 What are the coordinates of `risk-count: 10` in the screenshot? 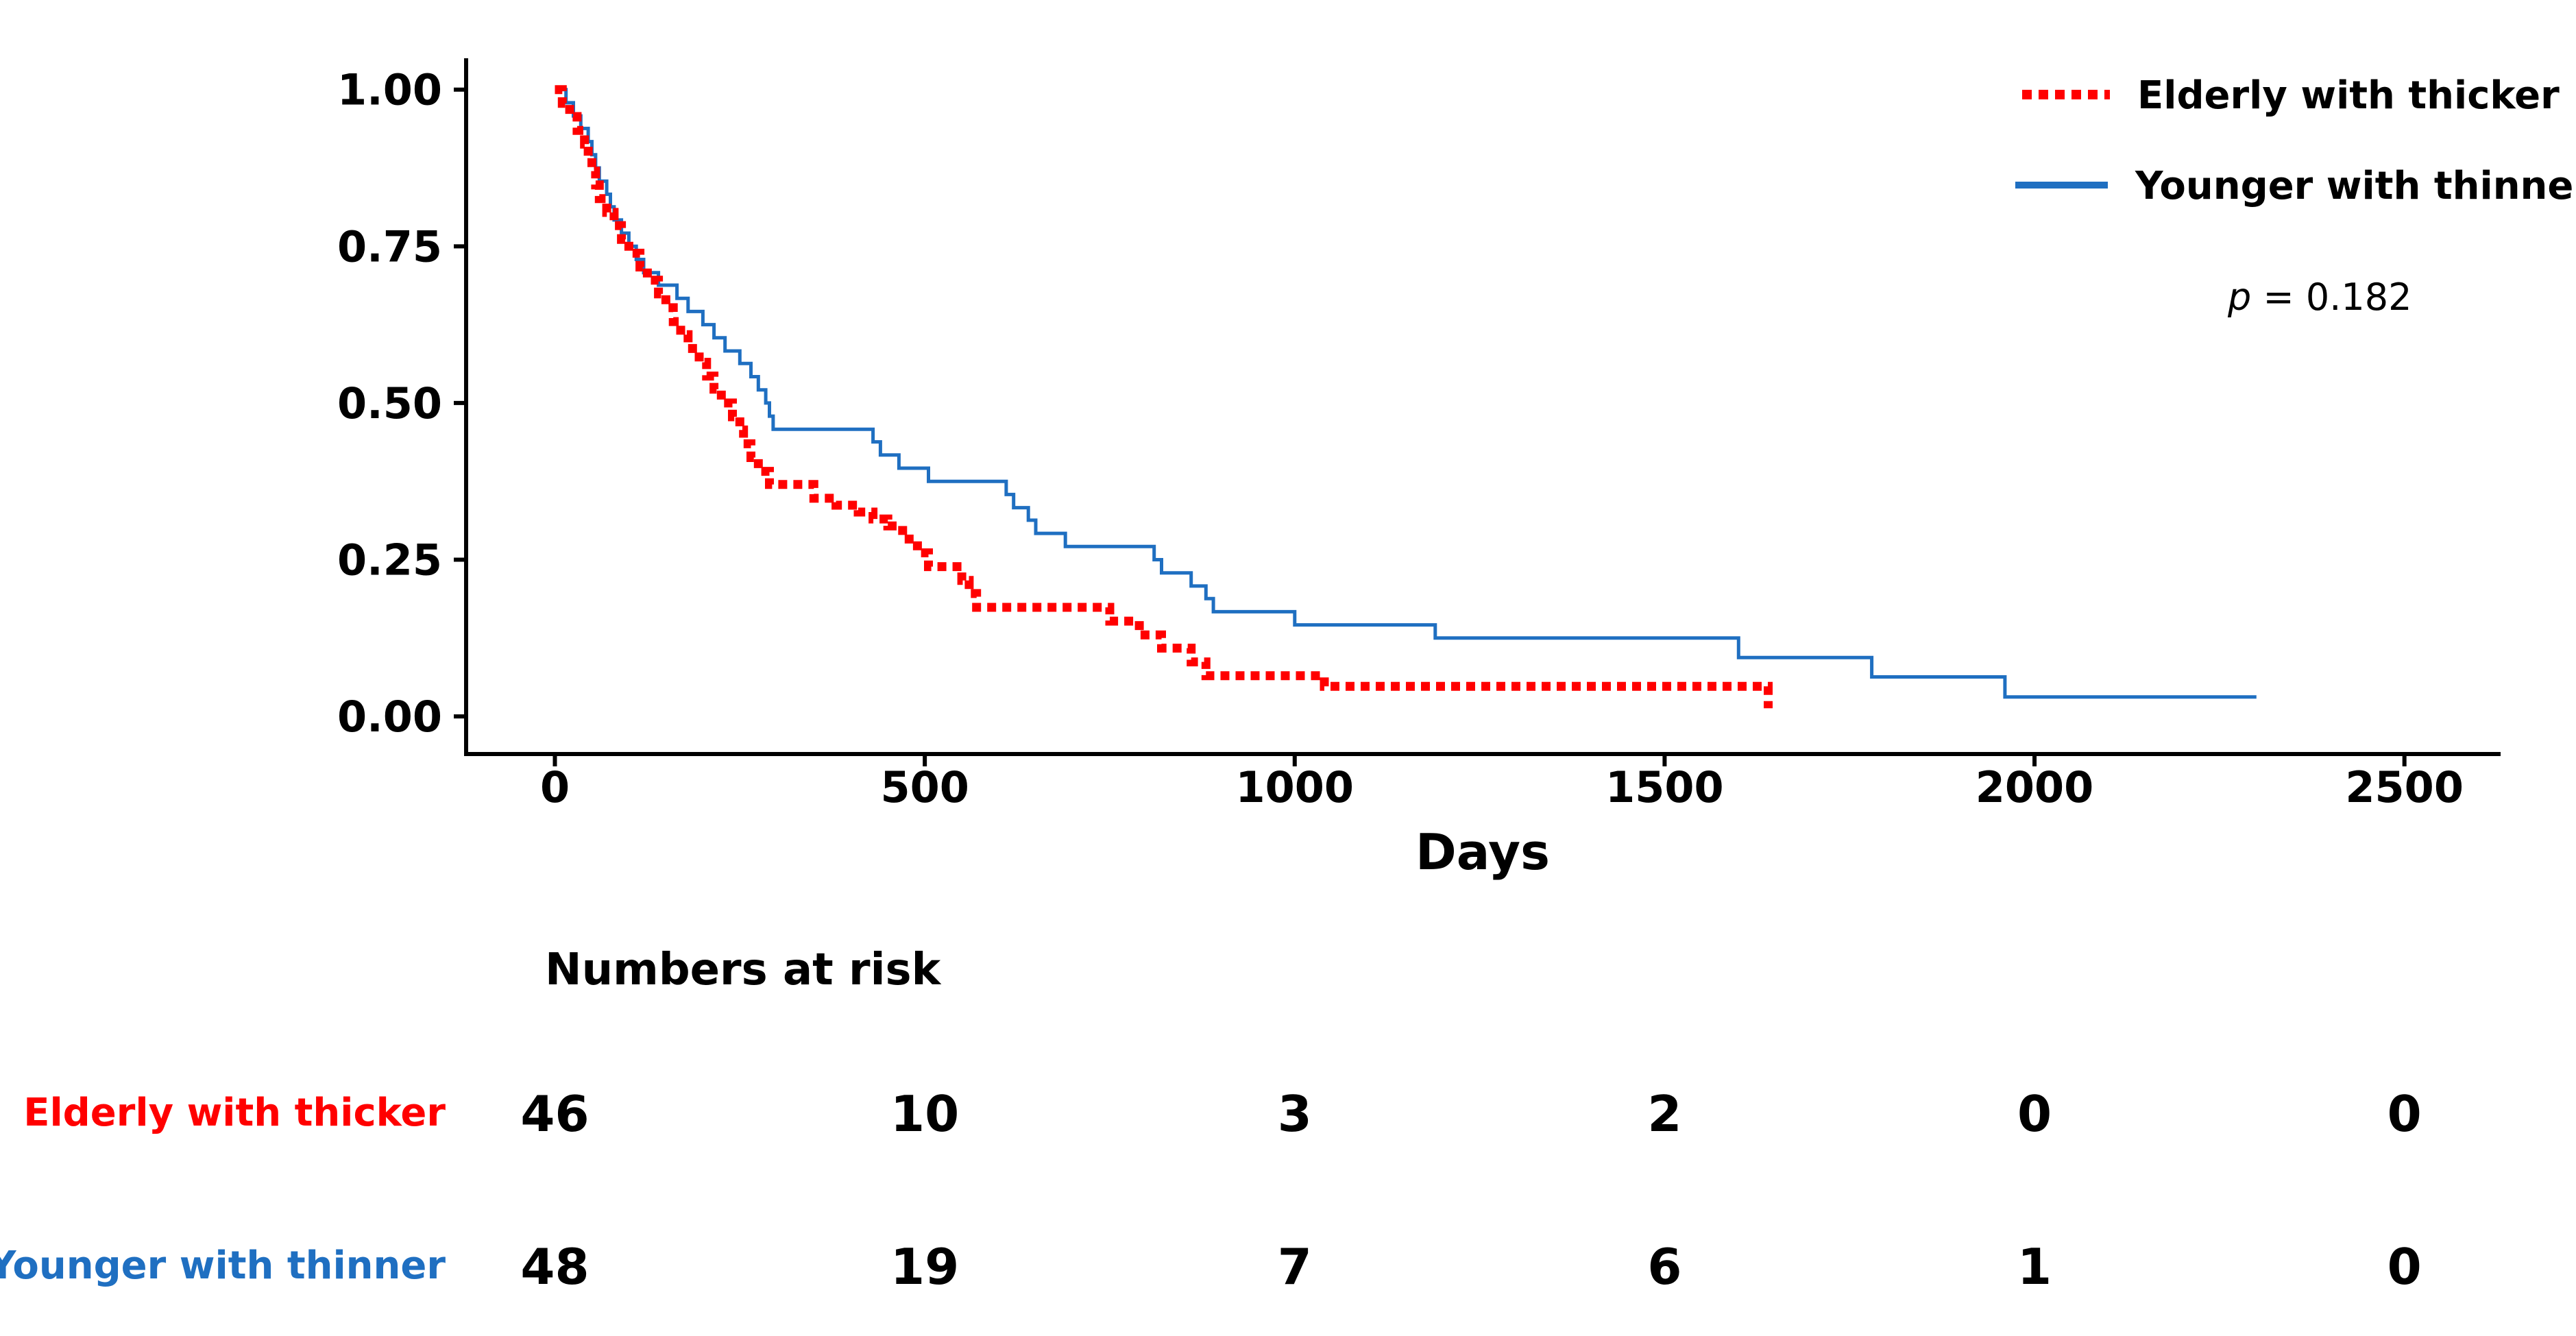 It's located at (924, 1114).